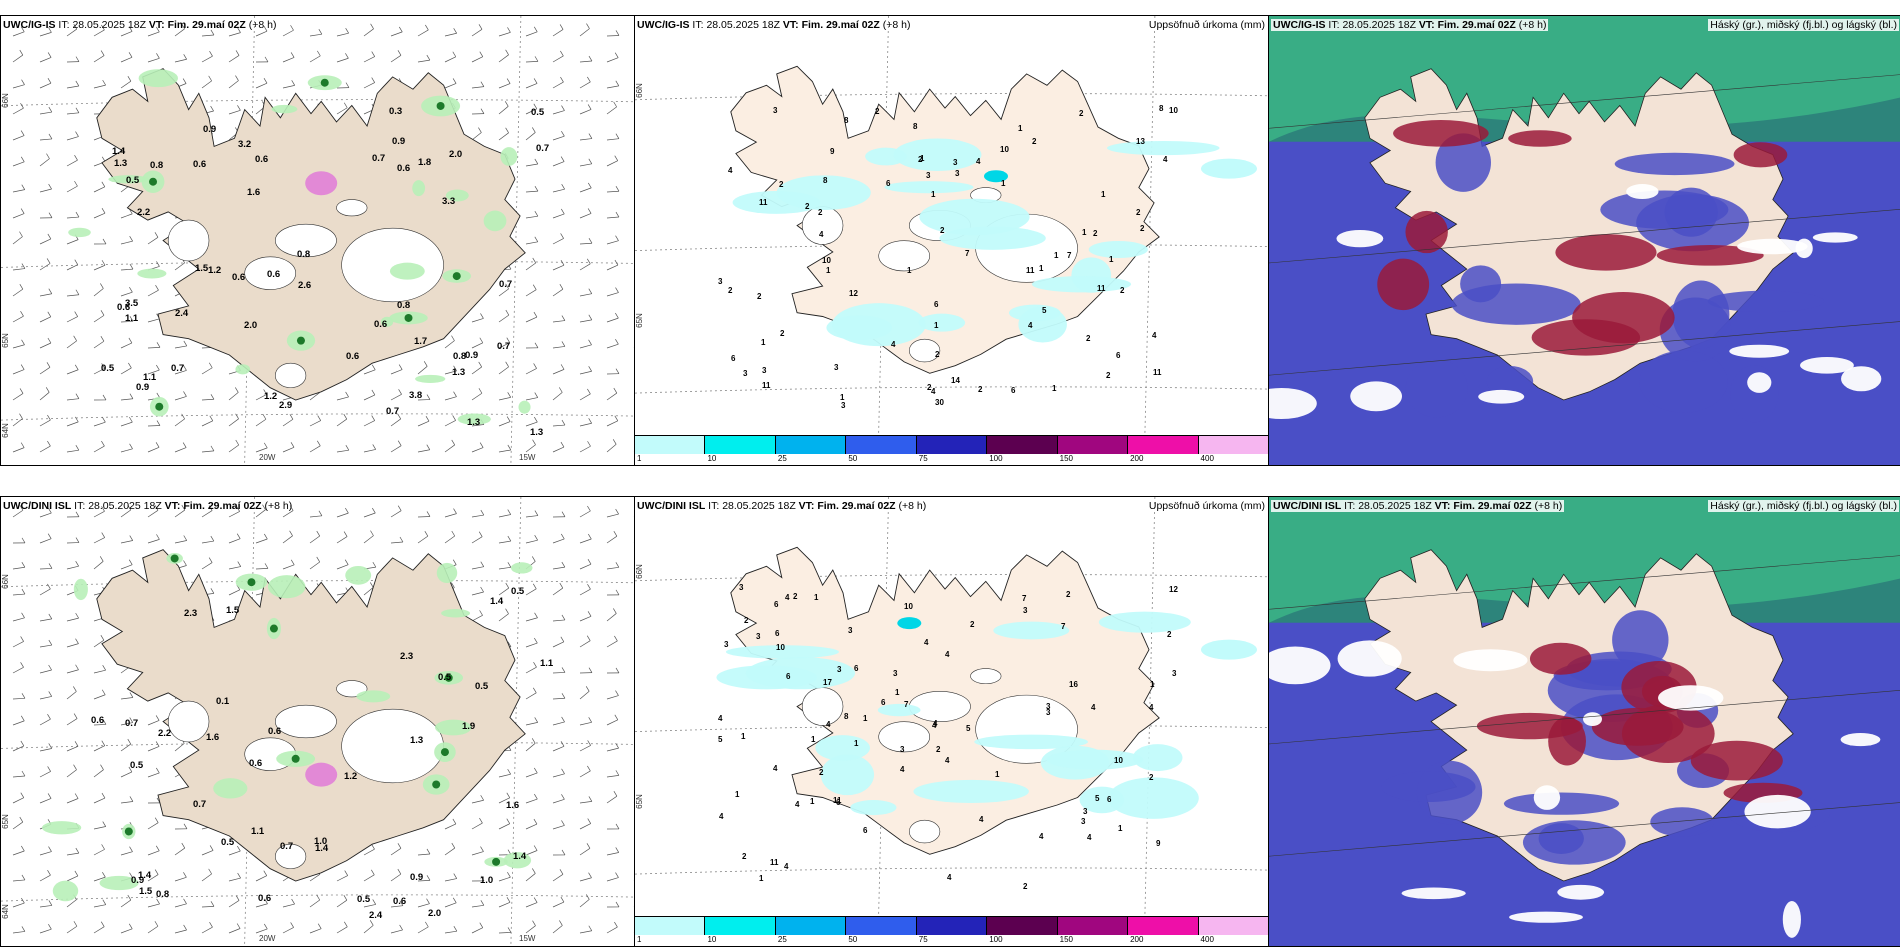  Describe the element at coordinates (639, 571) in the screenshot. I see `latitude-label: 66N` at that location.